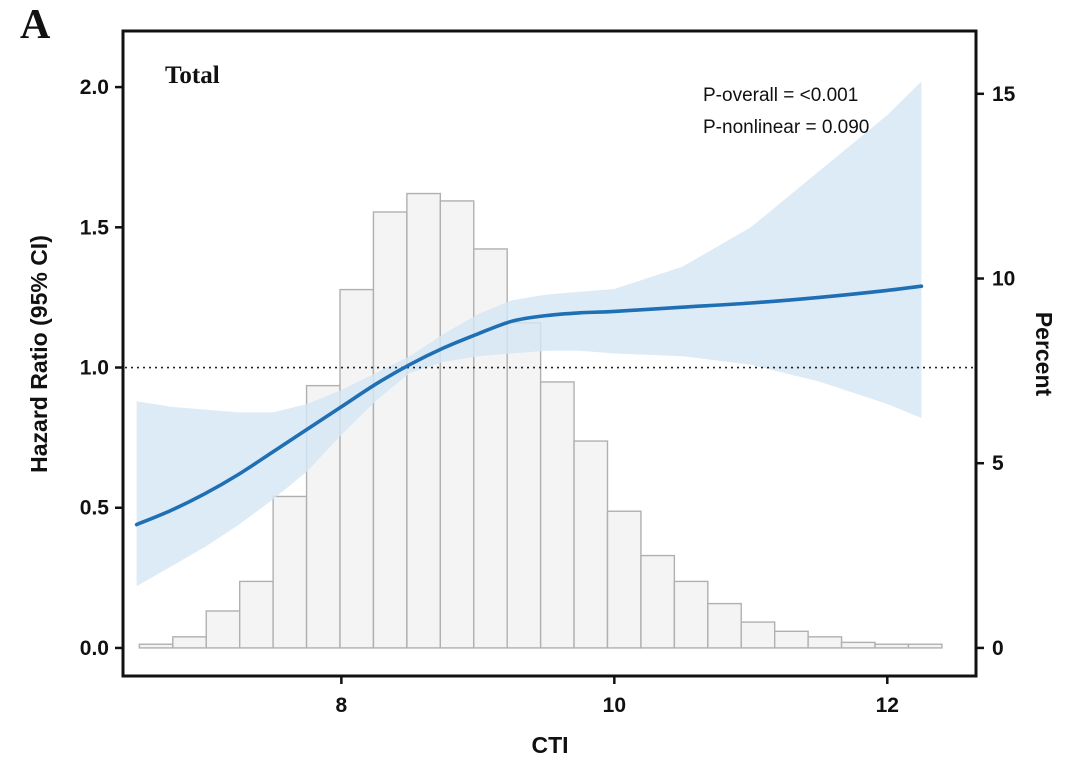  Describe the element at coordinates (780, 95) in the screenshot. I see `p-overall-annotation: P-overall = <0.001` at that location.